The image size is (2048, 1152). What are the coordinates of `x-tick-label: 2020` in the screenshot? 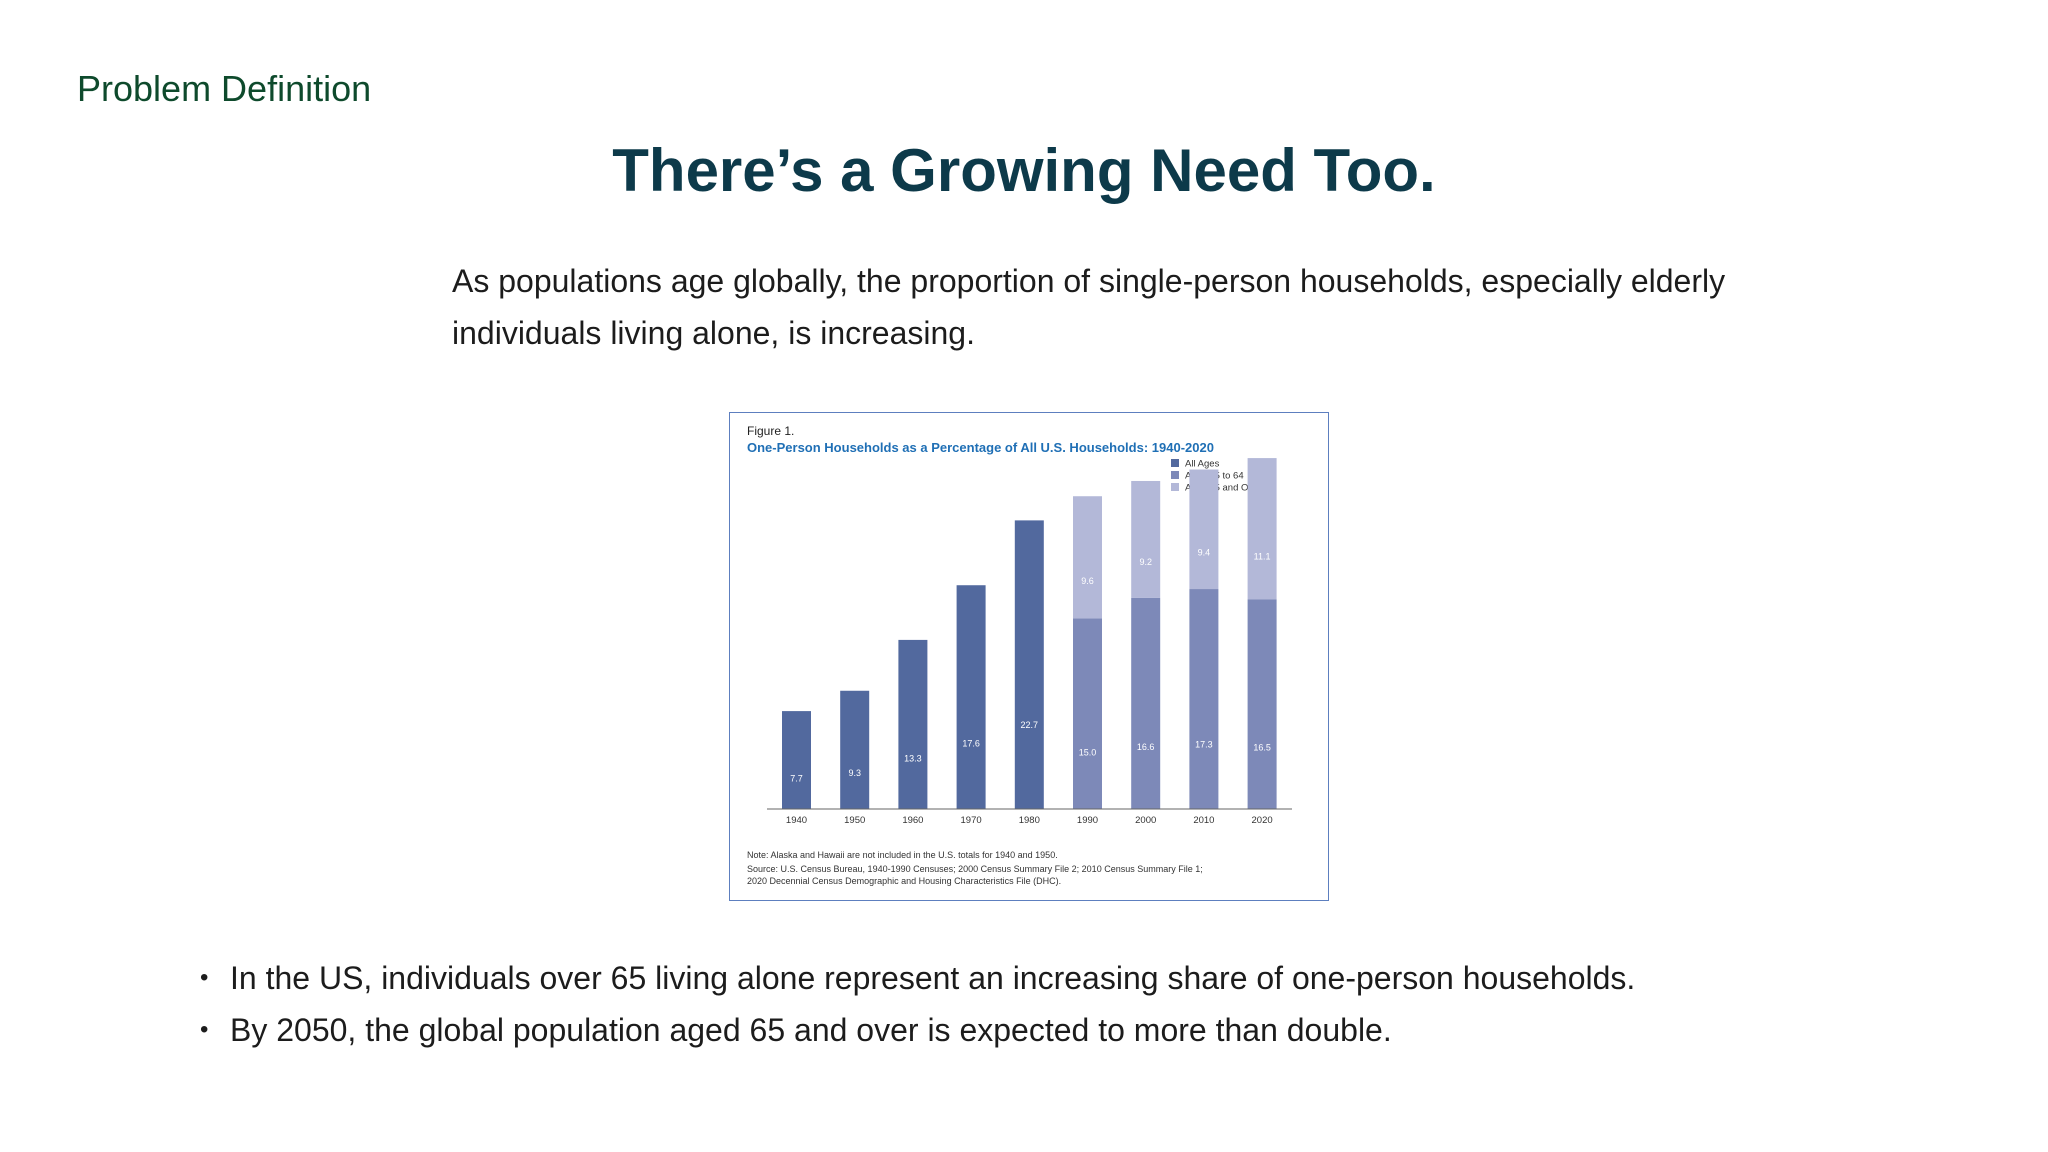 It's located at (1262, 820).